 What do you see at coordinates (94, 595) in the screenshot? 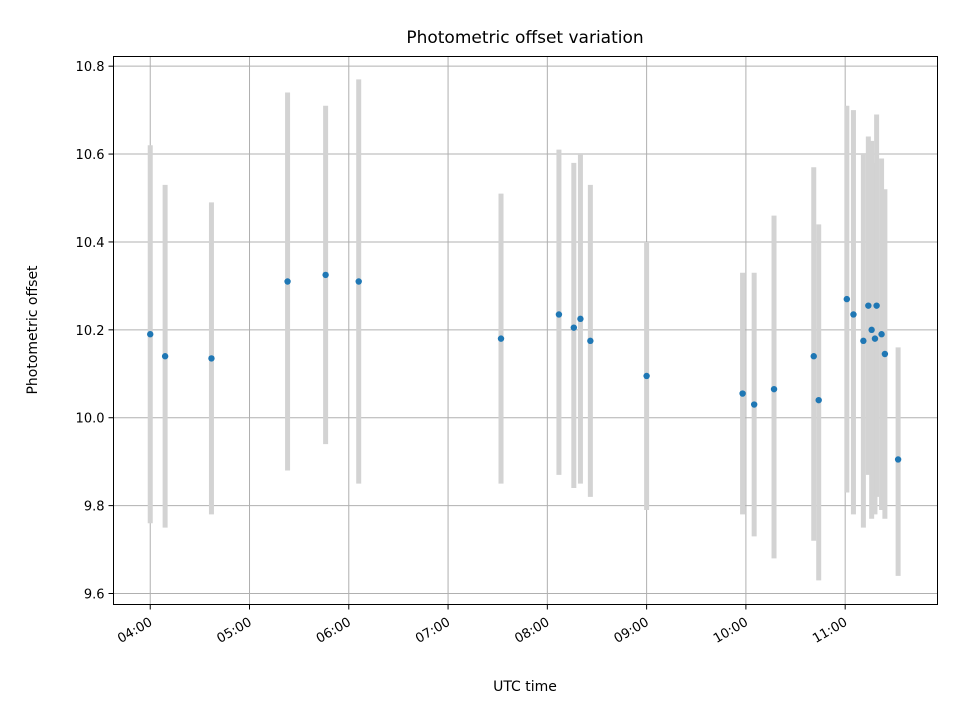
I see `y-tick-label: 9.6` at bounding box center [94, 595].